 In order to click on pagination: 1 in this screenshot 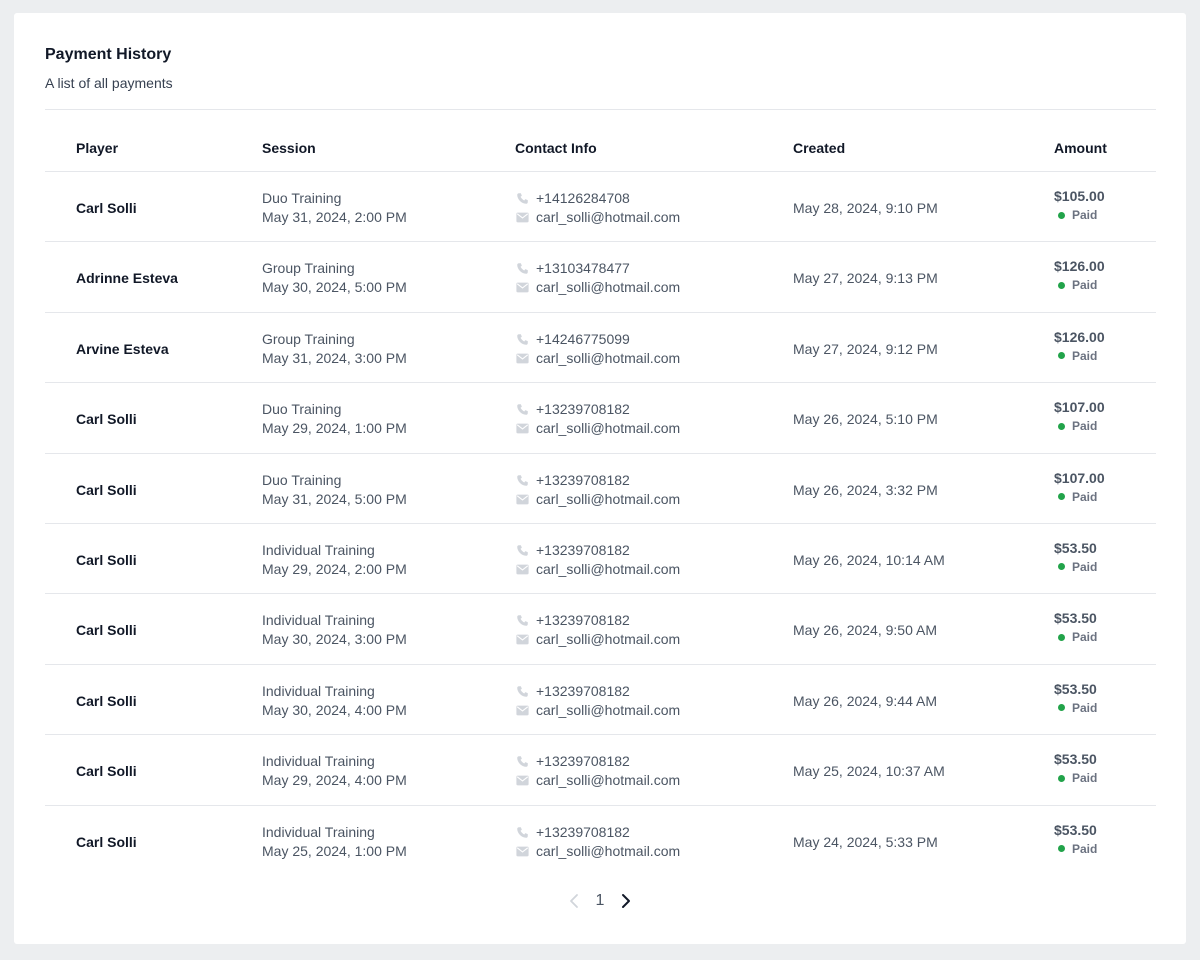, I will do `click(600, 901)`.